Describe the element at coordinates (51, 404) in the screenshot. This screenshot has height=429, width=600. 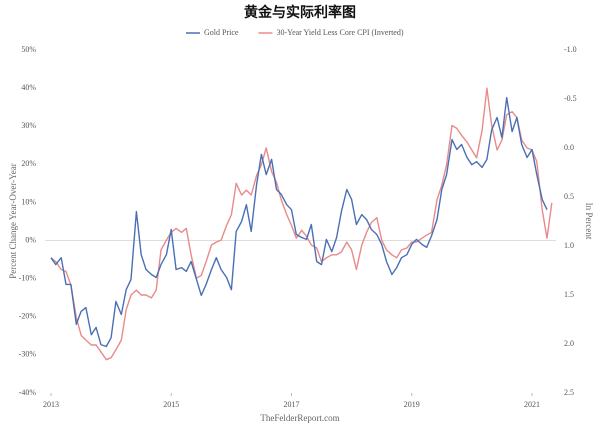
I see `x-tick-label: 2013` at that location.